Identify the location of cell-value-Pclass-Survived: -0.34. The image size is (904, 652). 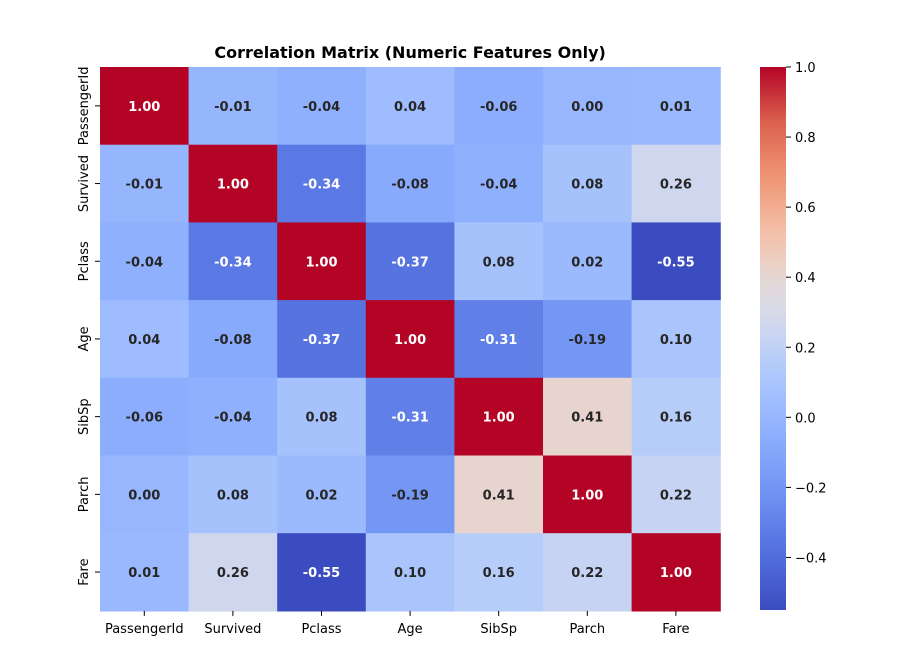
(232, 262).